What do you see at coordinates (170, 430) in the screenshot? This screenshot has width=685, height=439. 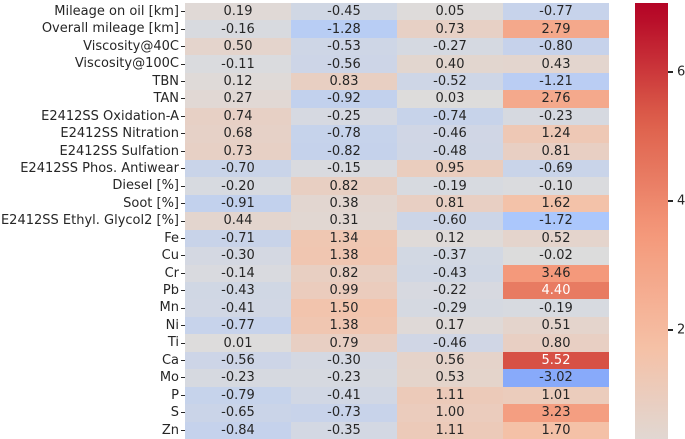 I see `row-label: Zn` at bounding box center [170, 430].